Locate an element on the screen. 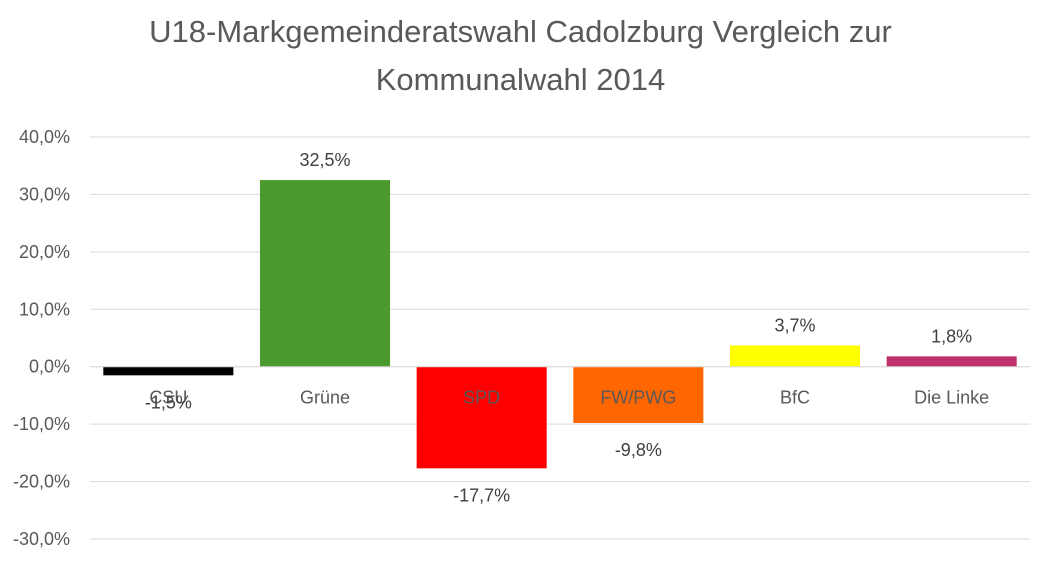 This screenshot has width=1041, height=561. y-tick-label: -30,0% is located at coordinates (41, 539).